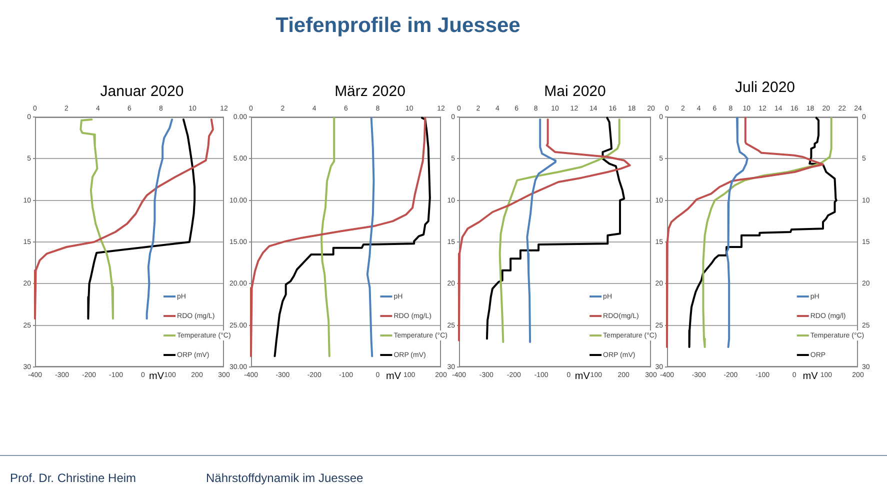 The width and height of the screenshot is (887, 498). I want to click on chart-title: Mai 2020, so click(575, 92).